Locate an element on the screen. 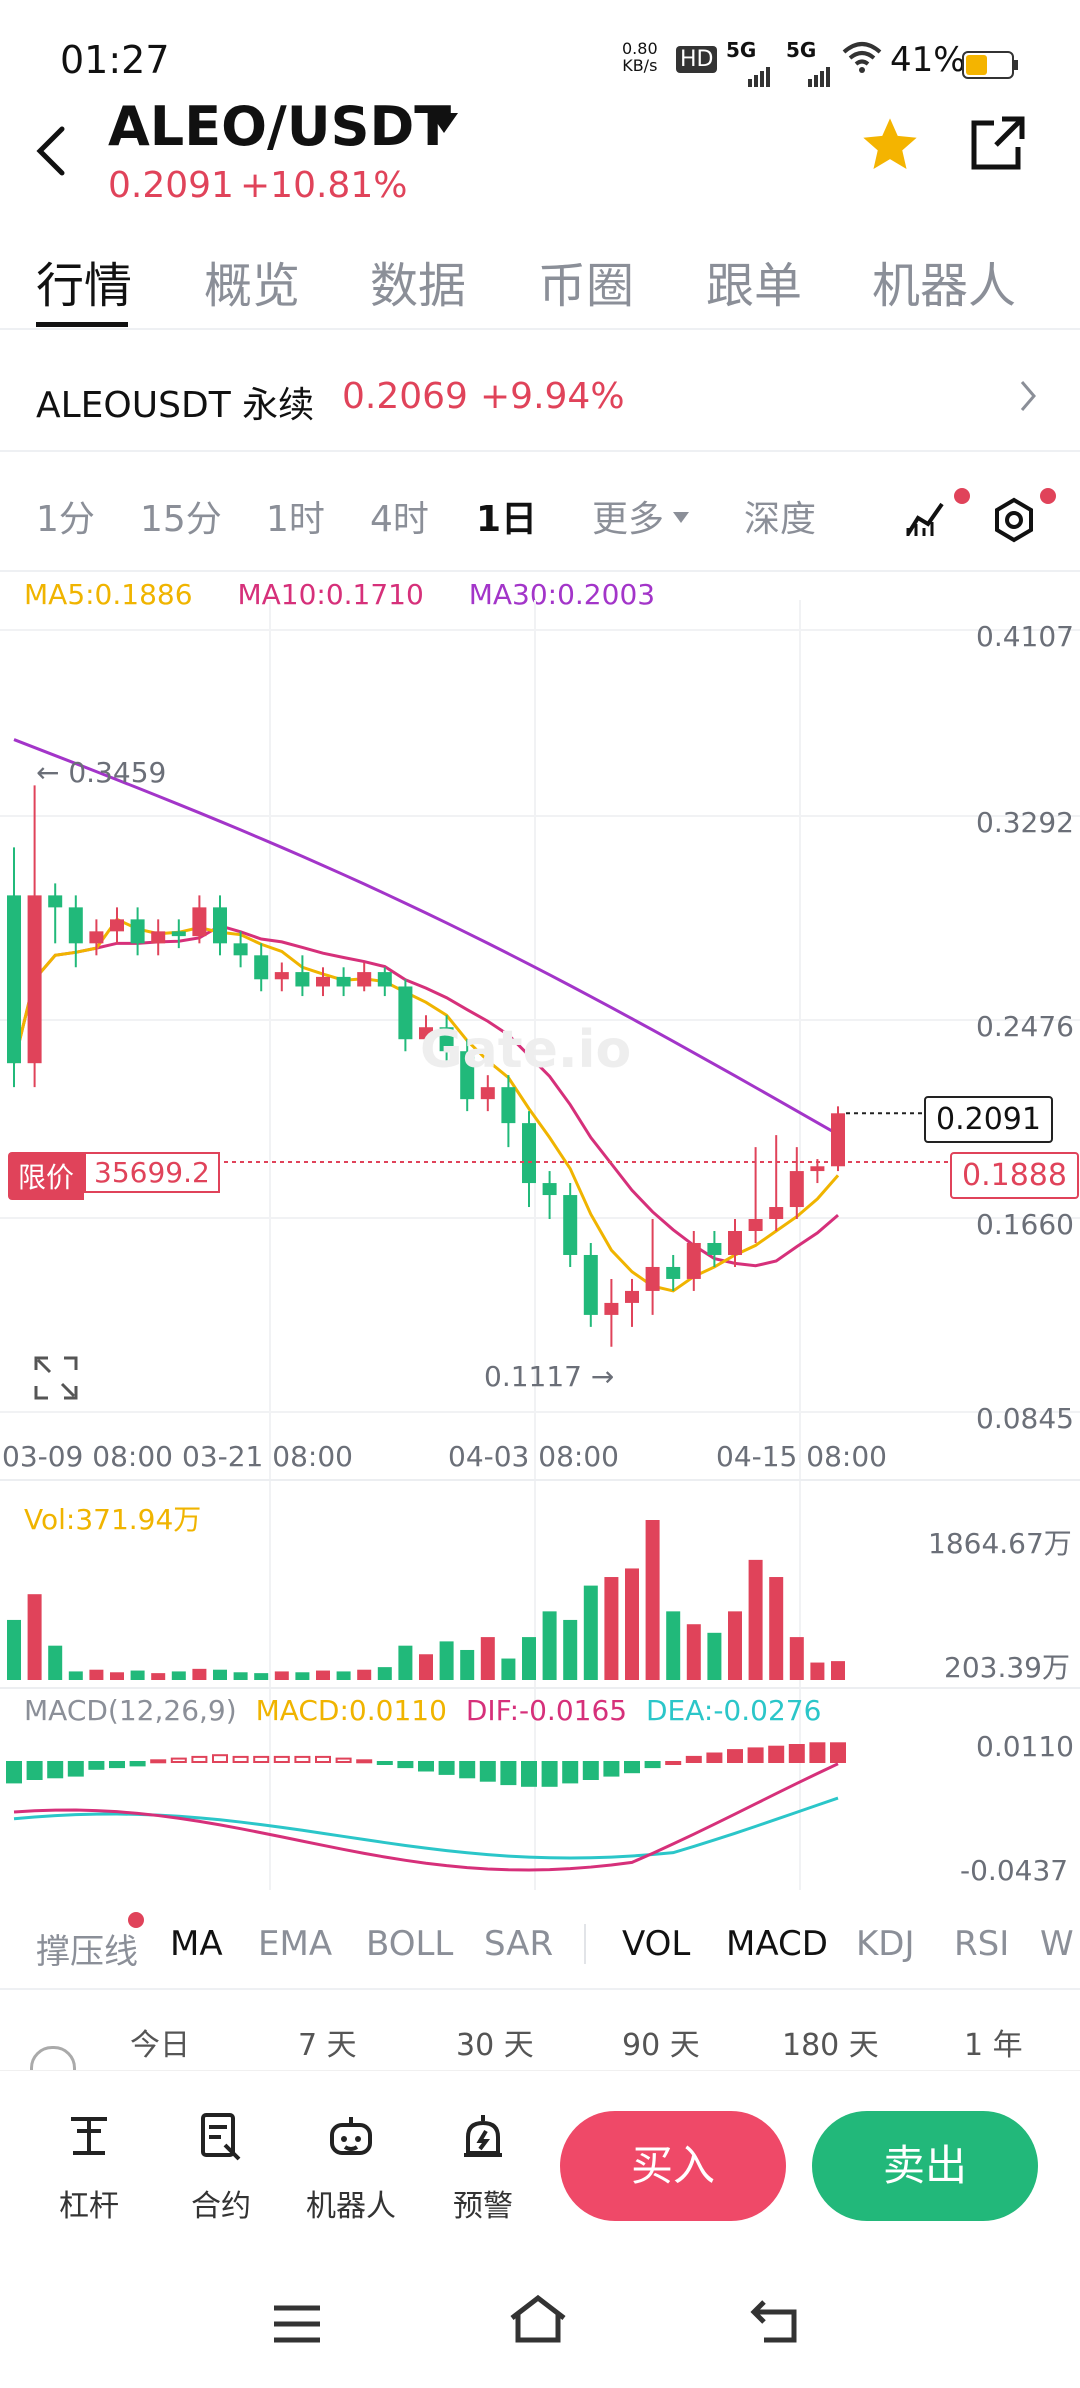  indicator-row: 撑压线 MA EMA BOLL SAR VOL MACD KDJ RSI W is located at coordinates (540, 1945).